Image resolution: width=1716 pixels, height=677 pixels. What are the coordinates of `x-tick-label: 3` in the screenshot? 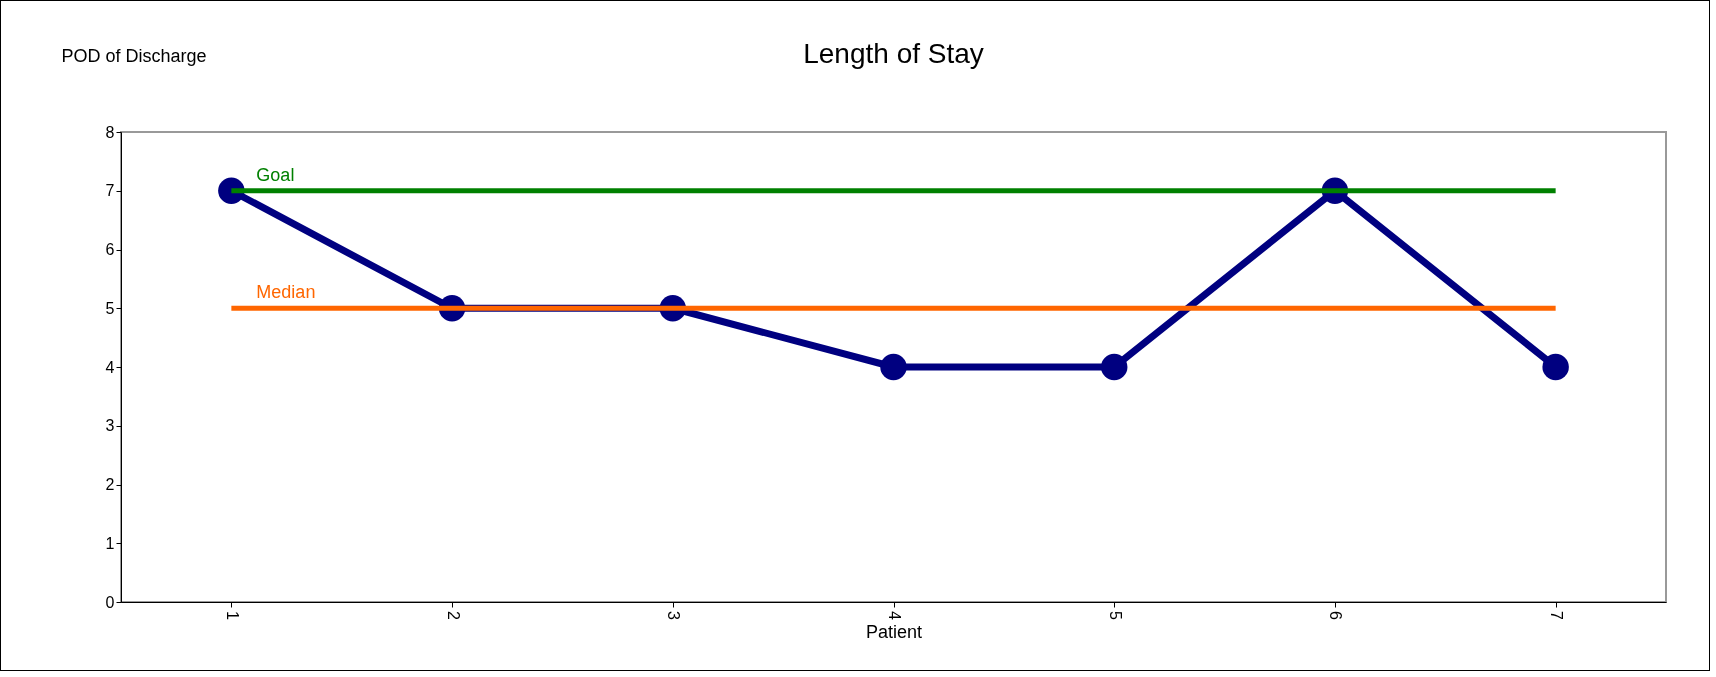 It's located at (674, 616).